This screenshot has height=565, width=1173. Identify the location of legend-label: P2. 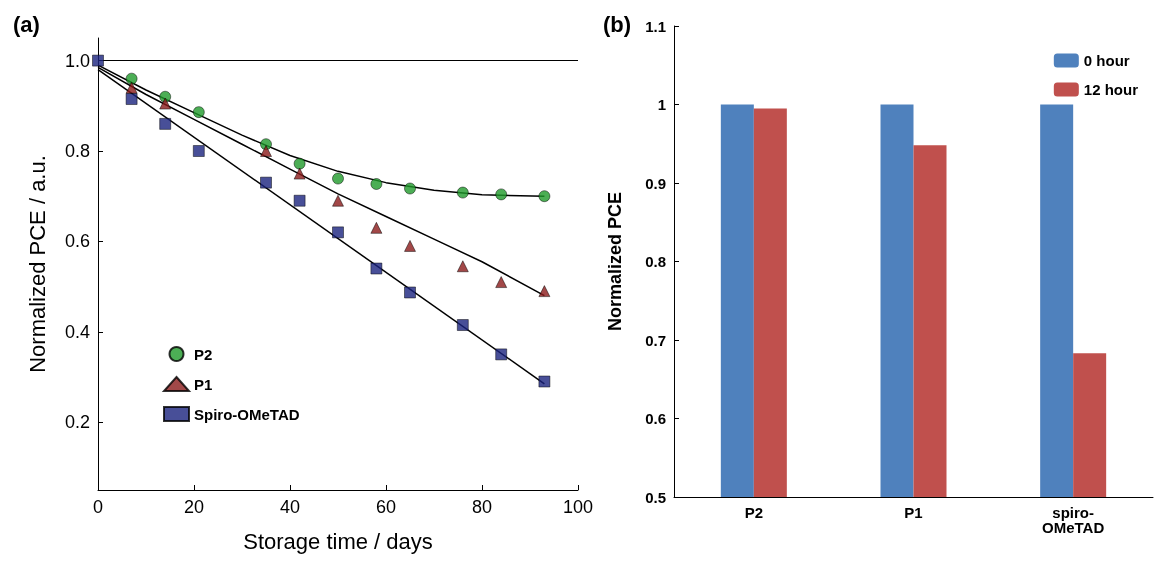
(203, 354).